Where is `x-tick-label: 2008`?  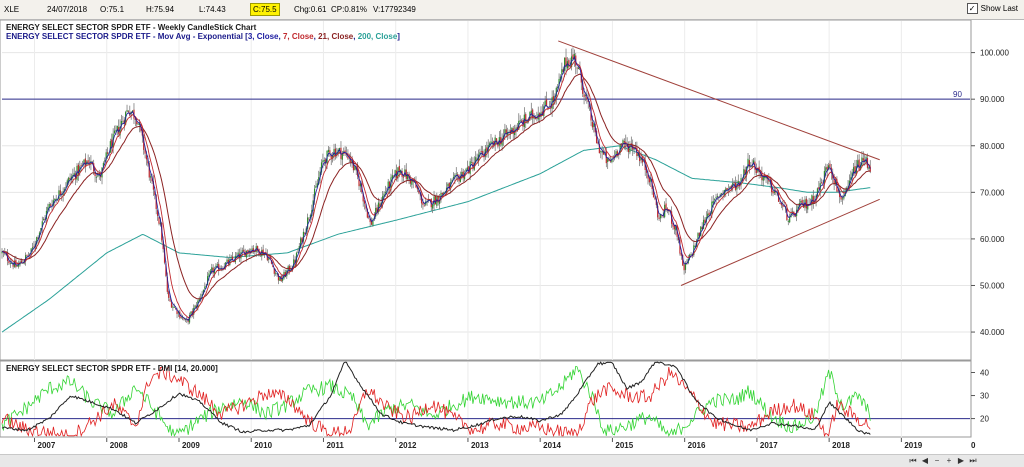 x-tick-label: 2008 is located at coordinates (119, 445).